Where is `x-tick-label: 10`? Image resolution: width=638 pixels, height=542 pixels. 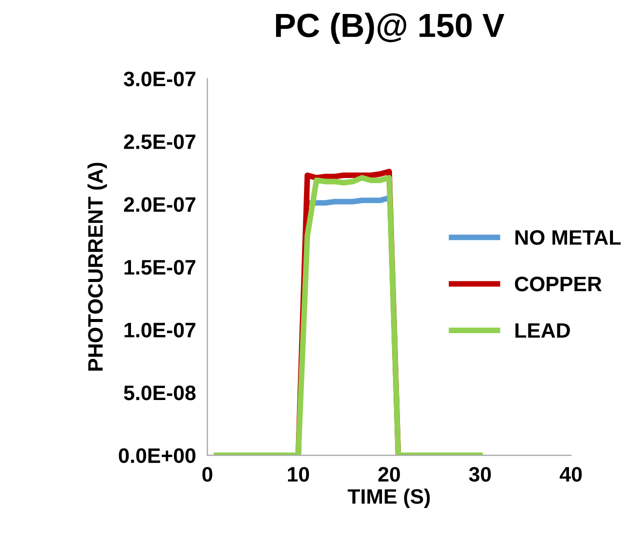 x-tick-label: 10 is located at coordinates (298, 474).